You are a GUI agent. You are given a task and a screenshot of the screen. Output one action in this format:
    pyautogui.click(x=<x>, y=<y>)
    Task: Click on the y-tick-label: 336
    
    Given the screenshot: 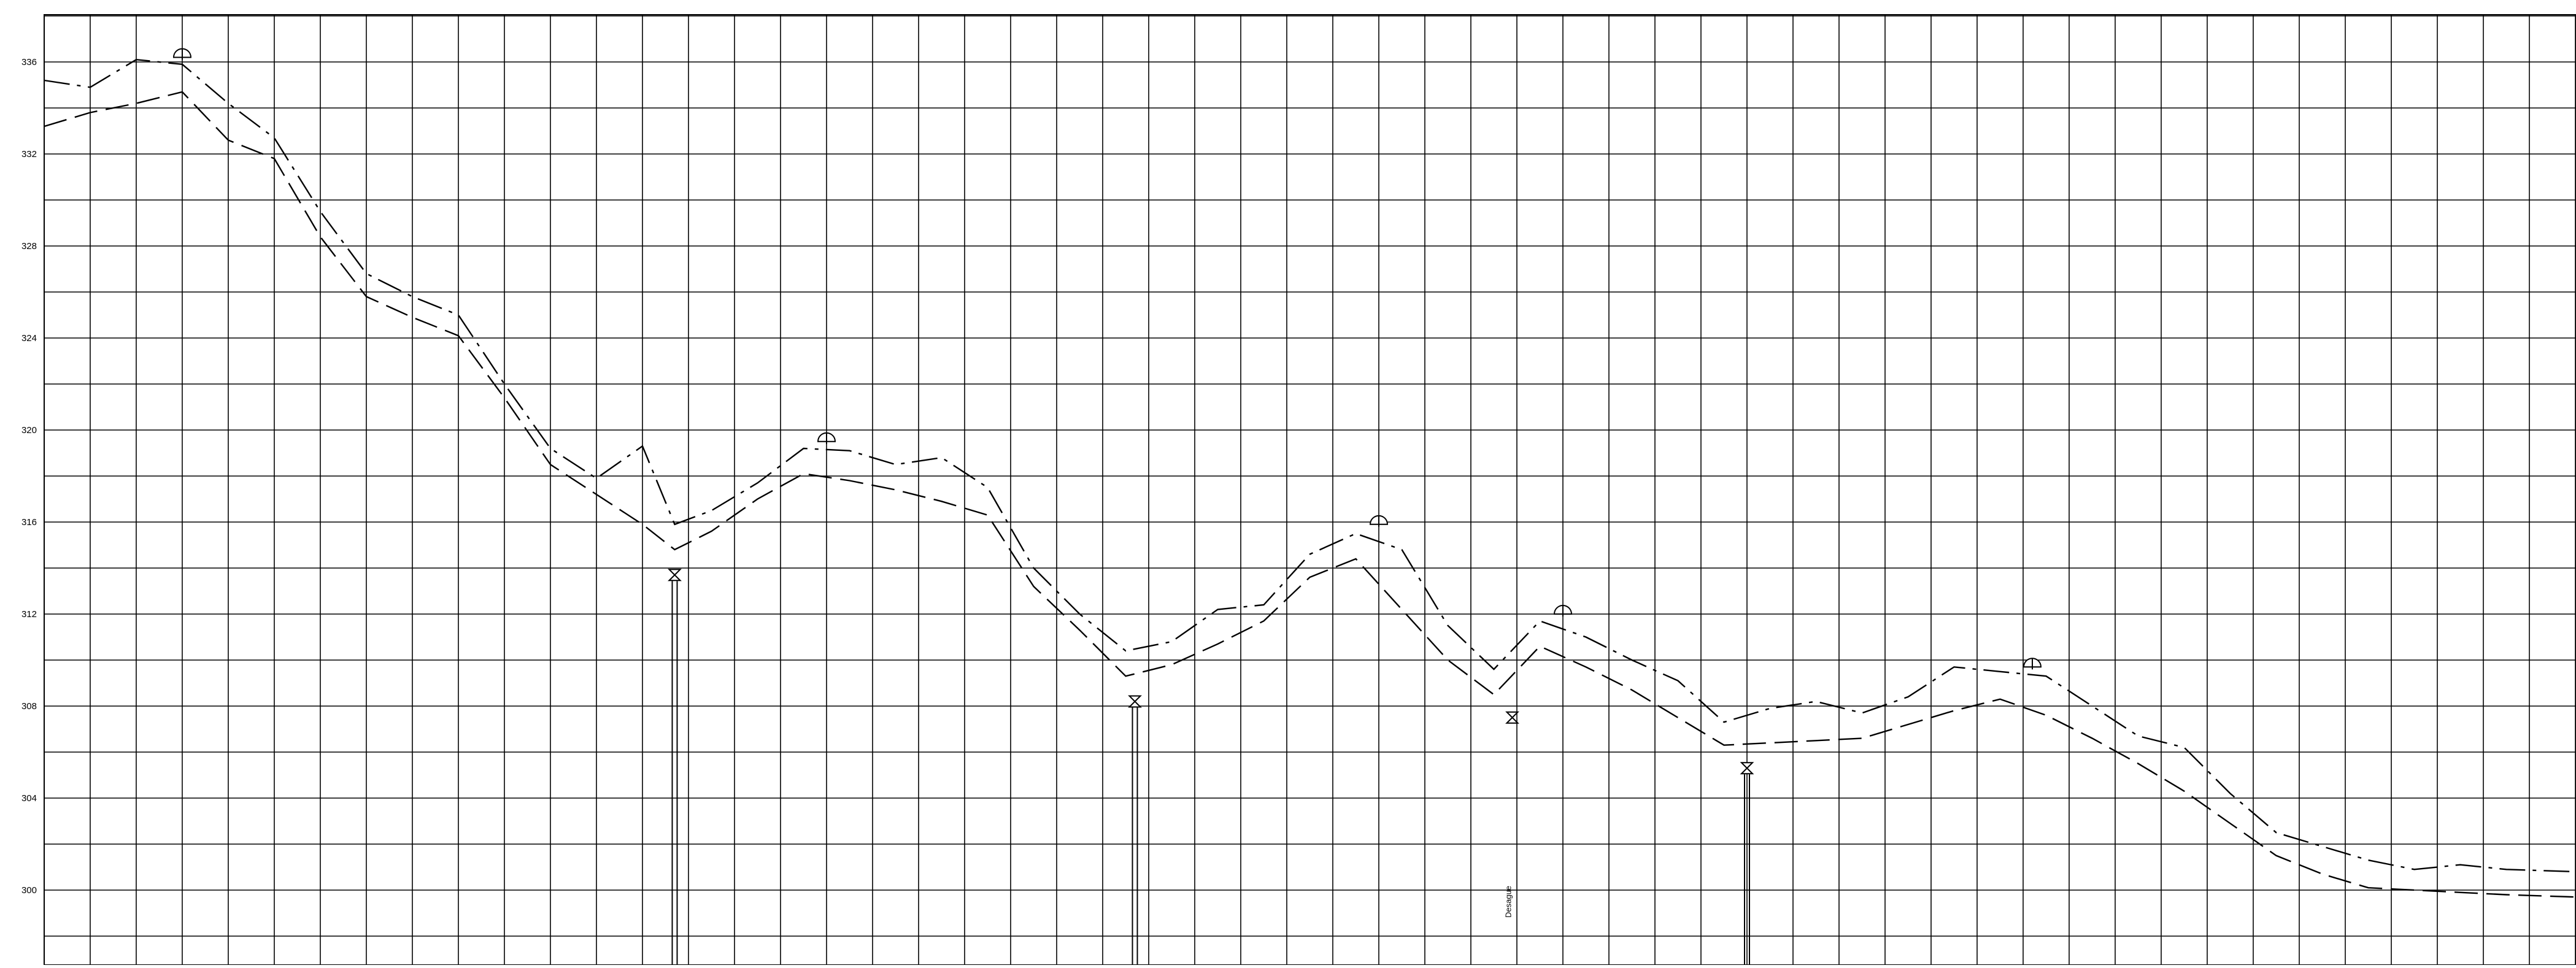 What is the action you would take?
    pyautogui.click(x=29, y=62)
    